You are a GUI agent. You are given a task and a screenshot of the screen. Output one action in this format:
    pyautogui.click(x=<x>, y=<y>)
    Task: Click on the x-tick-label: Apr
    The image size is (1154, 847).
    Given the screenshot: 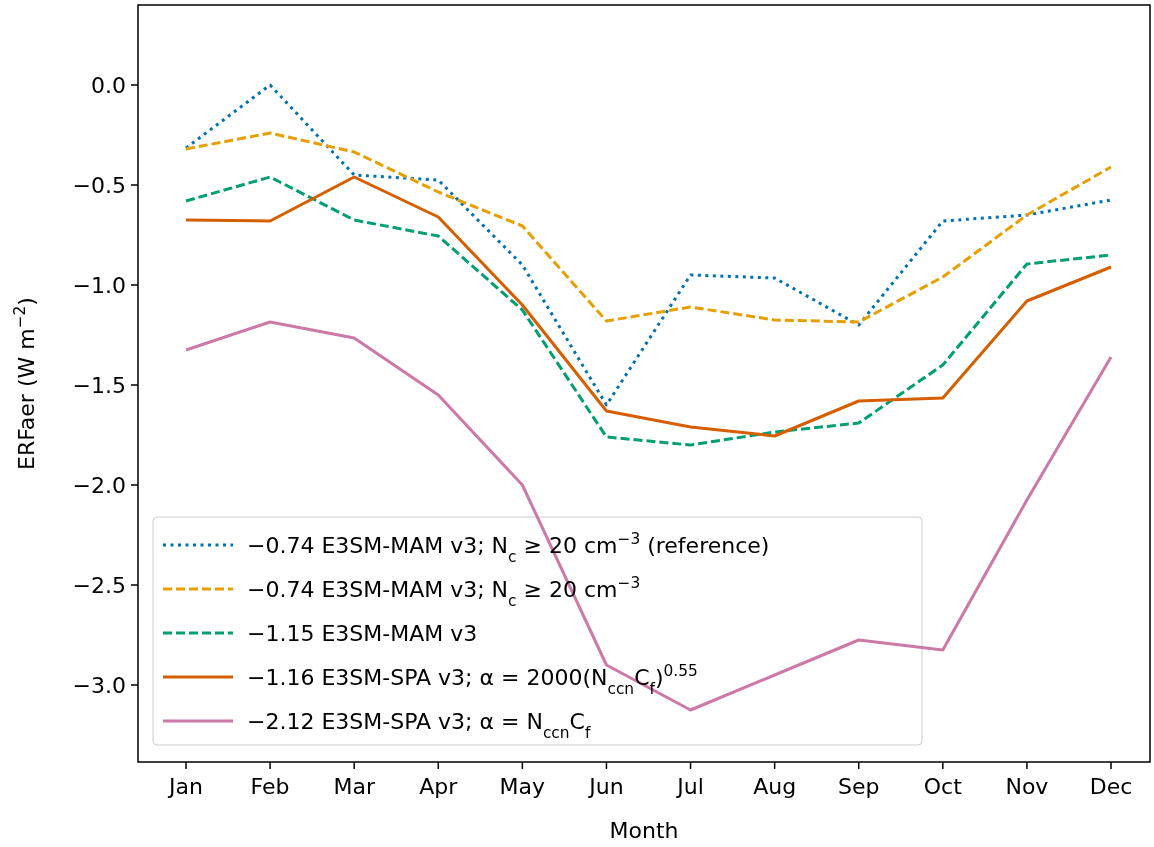 What is the action you would take?
    pyautogui.click(x=439, y=786)
    